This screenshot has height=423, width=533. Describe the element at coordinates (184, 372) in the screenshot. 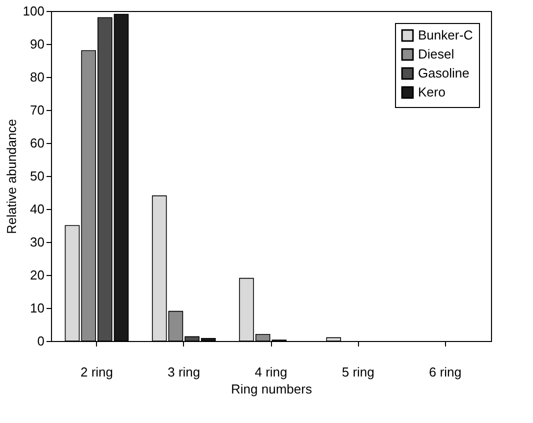

I see `x-tick-label: 3 ring` at that location.